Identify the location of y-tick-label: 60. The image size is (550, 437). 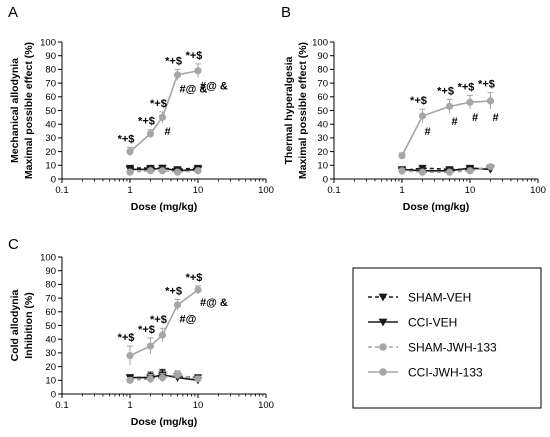
(50, 312).